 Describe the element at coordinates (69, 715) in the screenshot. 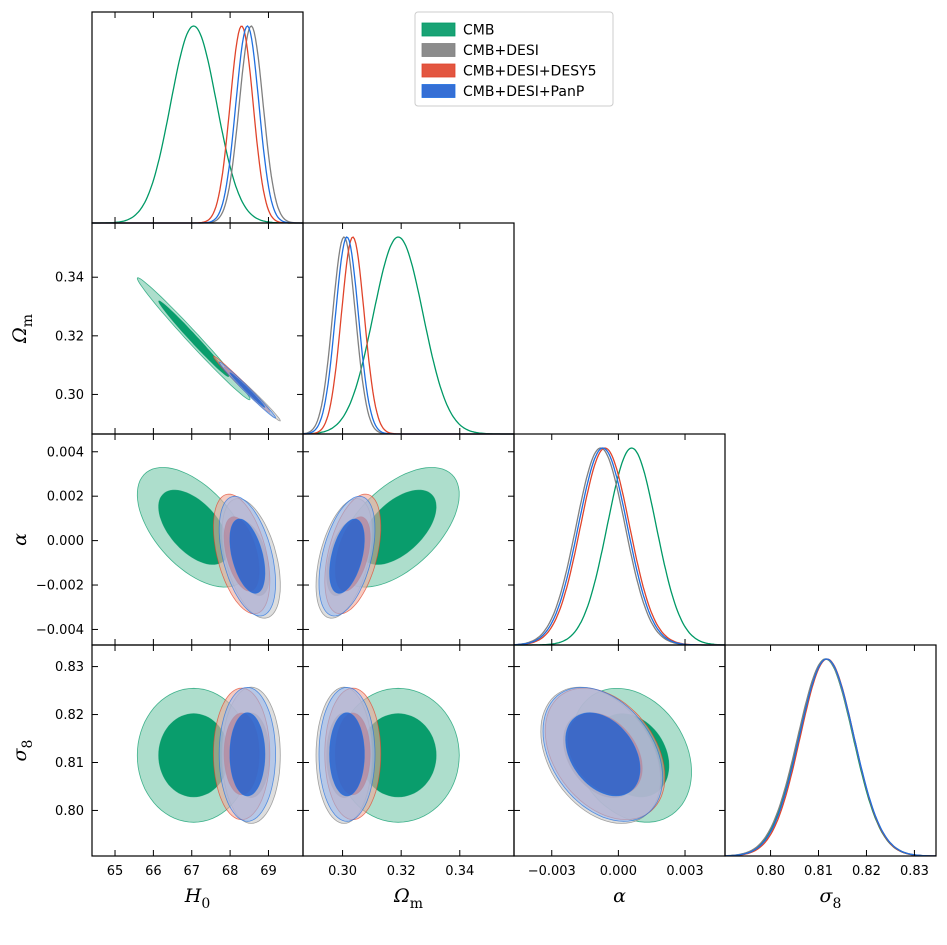

I see `y-tick-label-s8: 0.82` at that location.